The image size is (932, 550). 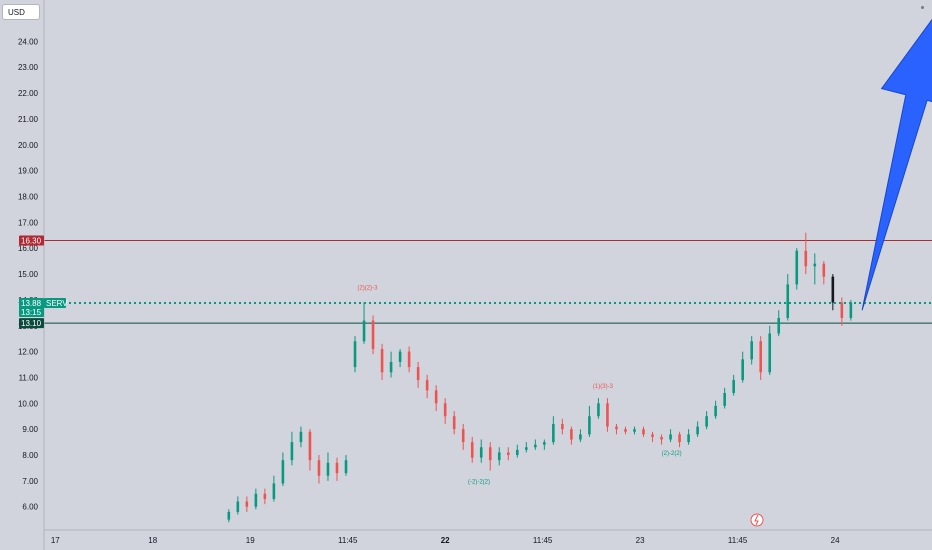 I want to click on price-tick-label: 8.00, so click(x=30, y=455).